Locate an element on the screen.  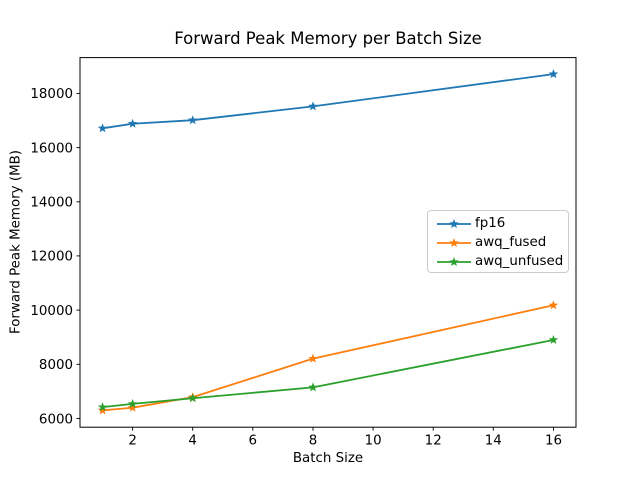
x-tick-label: 8 is located at coordinates (313, 441).